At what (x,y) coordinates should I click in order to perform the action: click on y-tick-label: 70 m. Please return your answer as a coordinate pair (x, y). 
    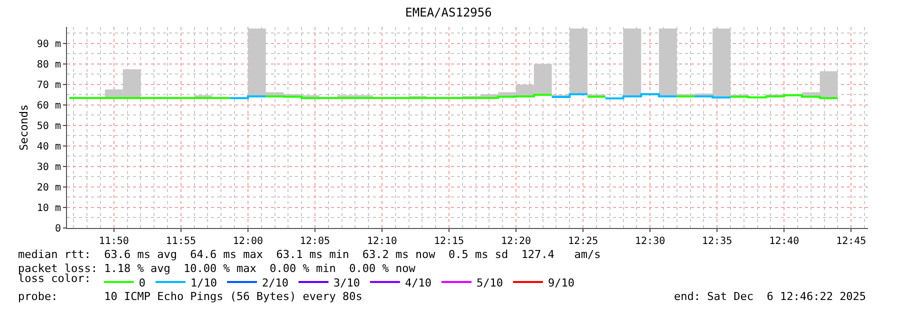
    Looking at the image, I should click on (48, 85).